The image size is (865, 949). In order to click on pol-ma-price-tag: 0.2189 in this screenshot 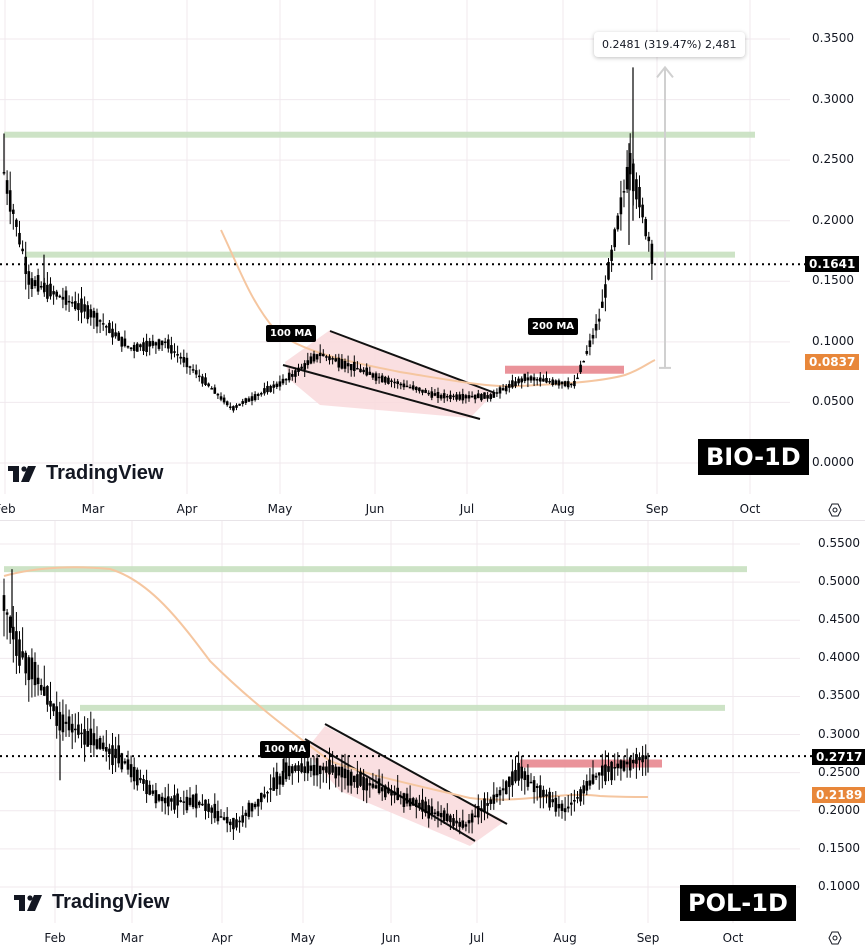, I will do `click(838, 795)`.